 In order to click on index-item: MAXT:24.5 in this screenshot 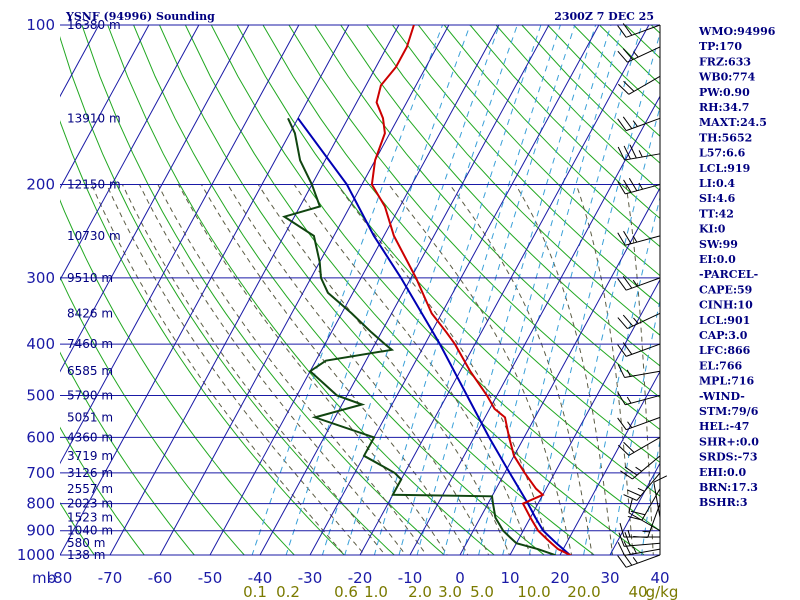, I will do `click(733, 122)`.